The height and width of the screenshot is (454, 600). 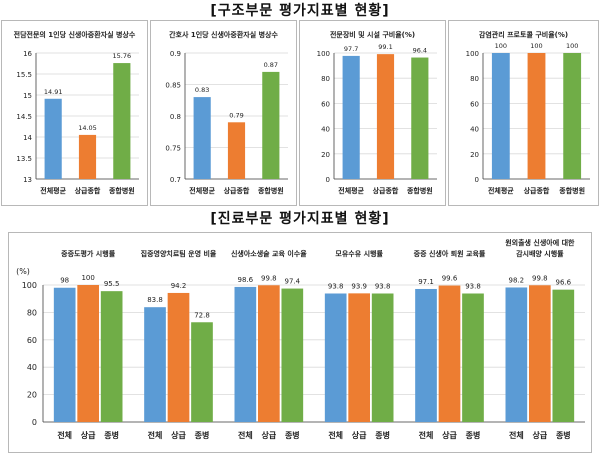 What do you see at coordinates (292, 355) in the screenshot?
I see `bar-3-종병` at bounding box center [292, 355].